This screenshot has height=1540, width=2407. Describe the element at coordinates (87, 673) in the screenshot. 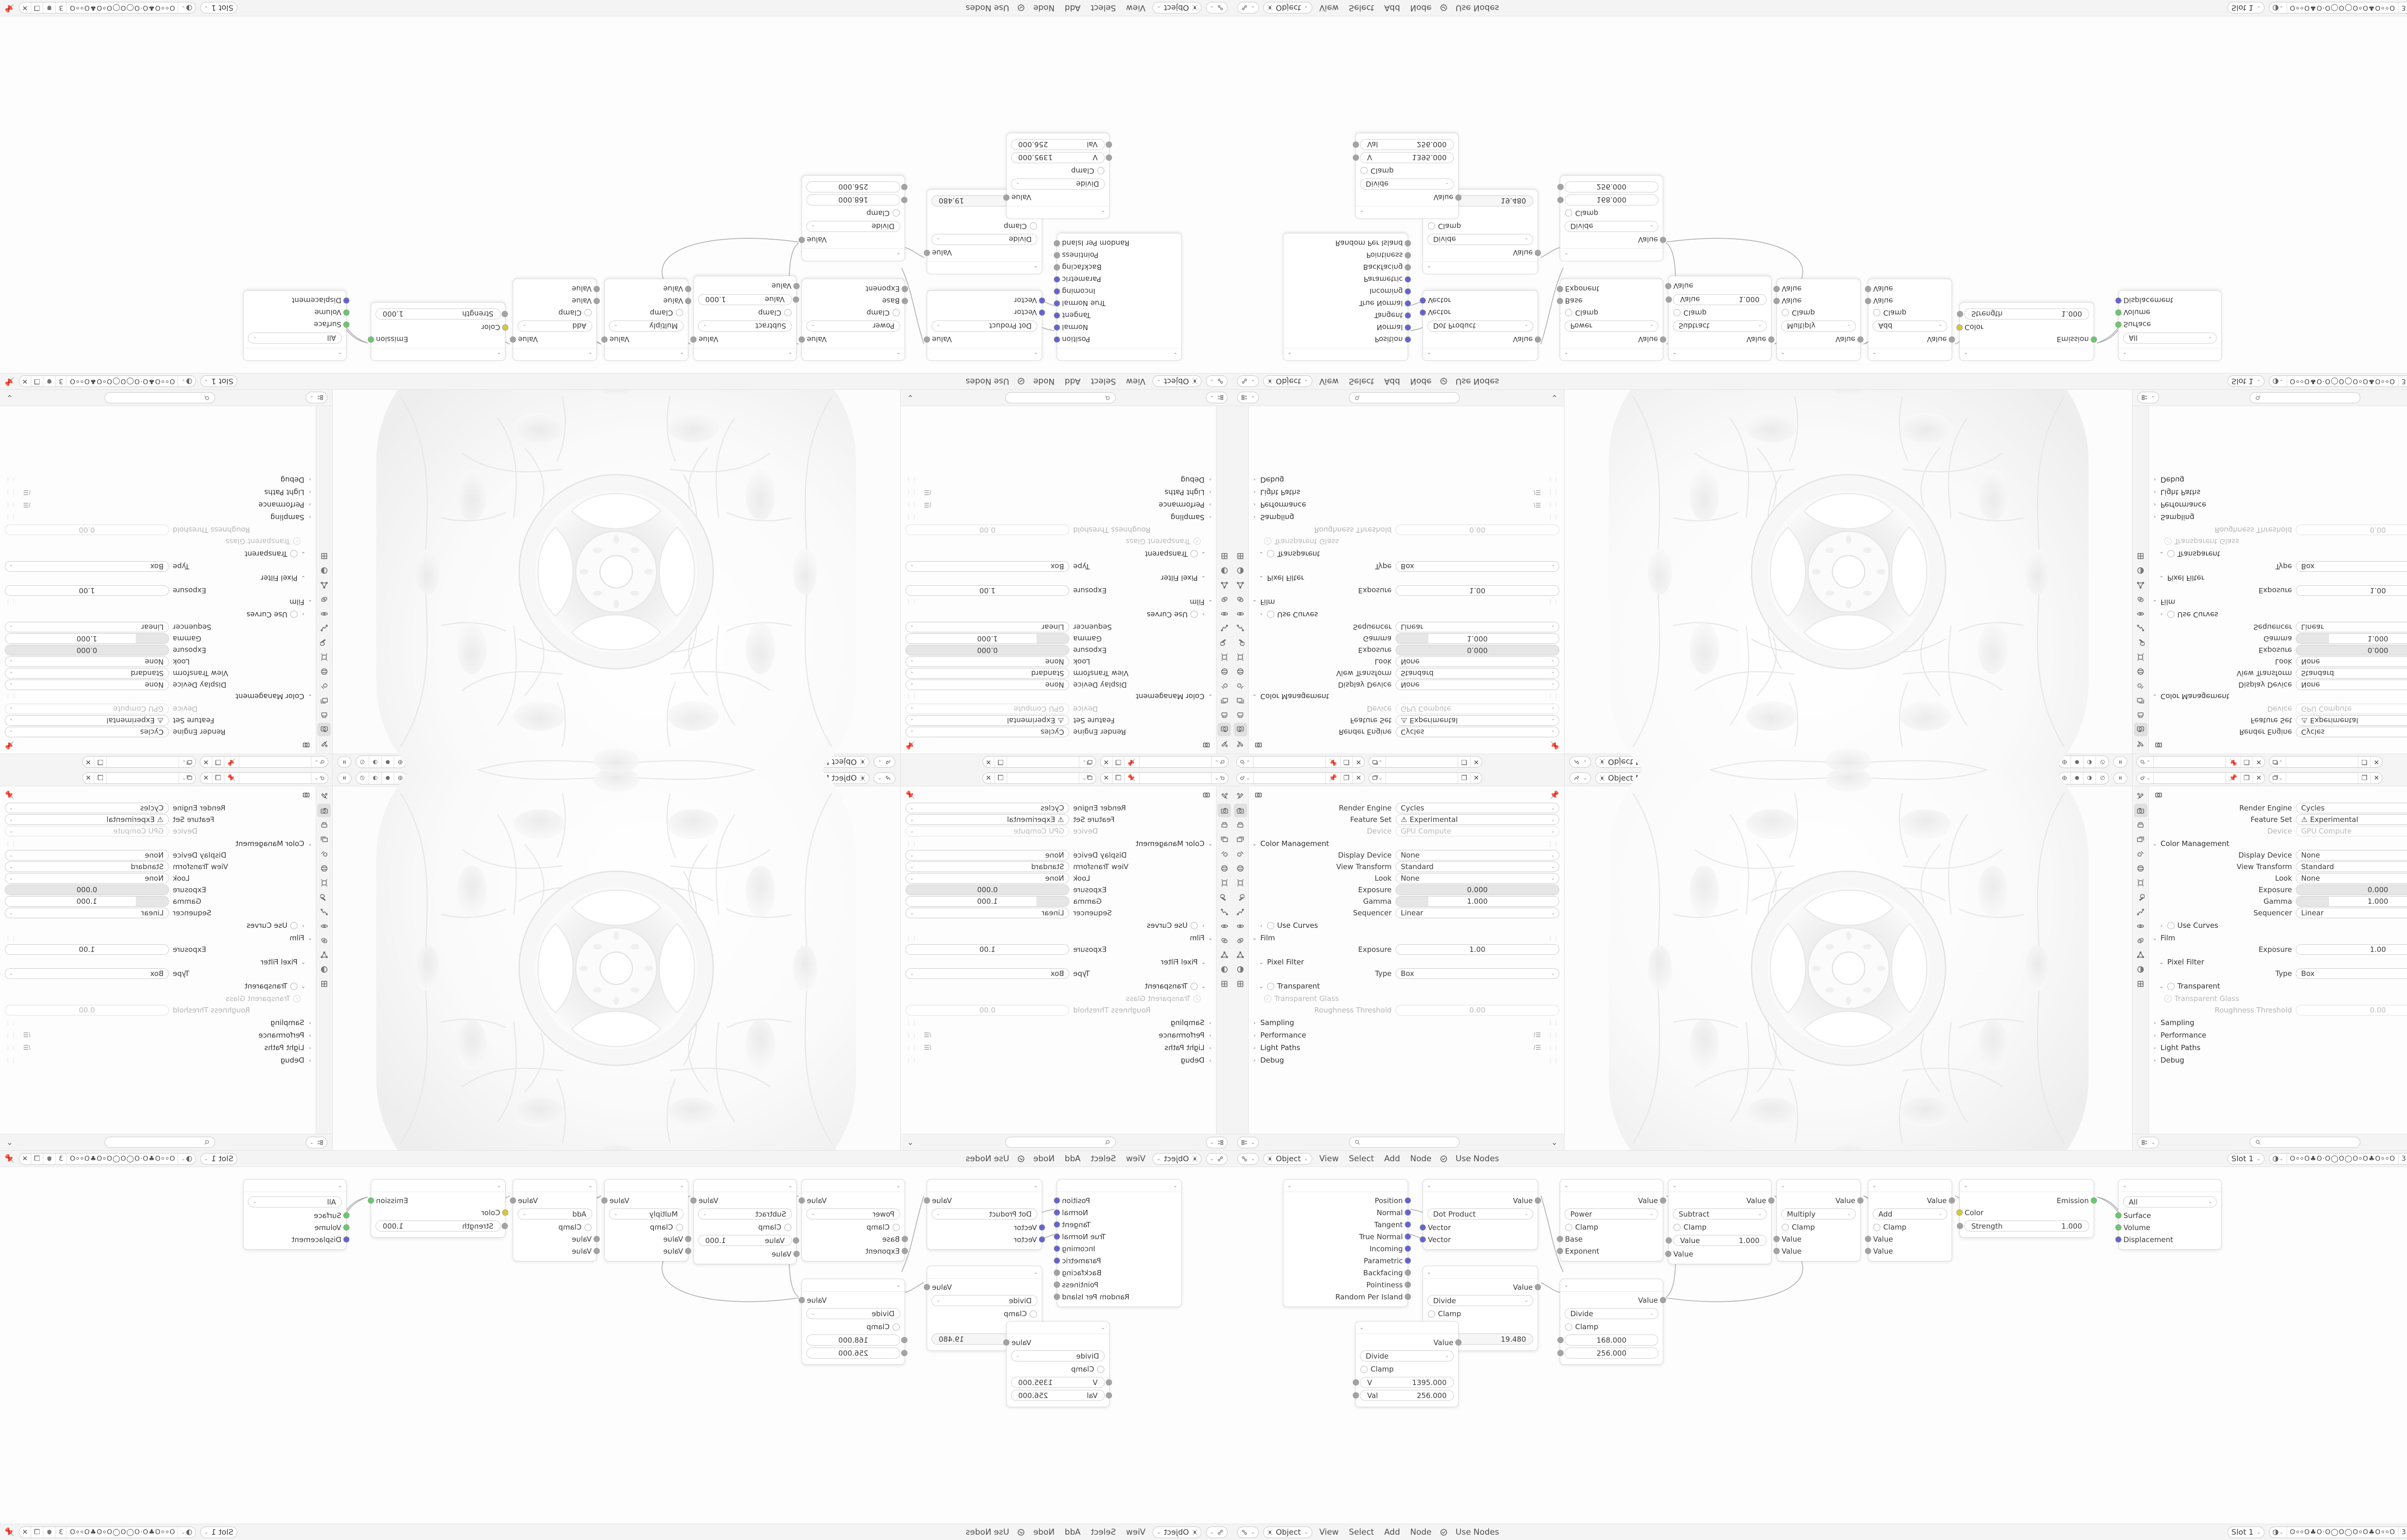

I see `view-transform-dropdown: Standard⌄` at that location.